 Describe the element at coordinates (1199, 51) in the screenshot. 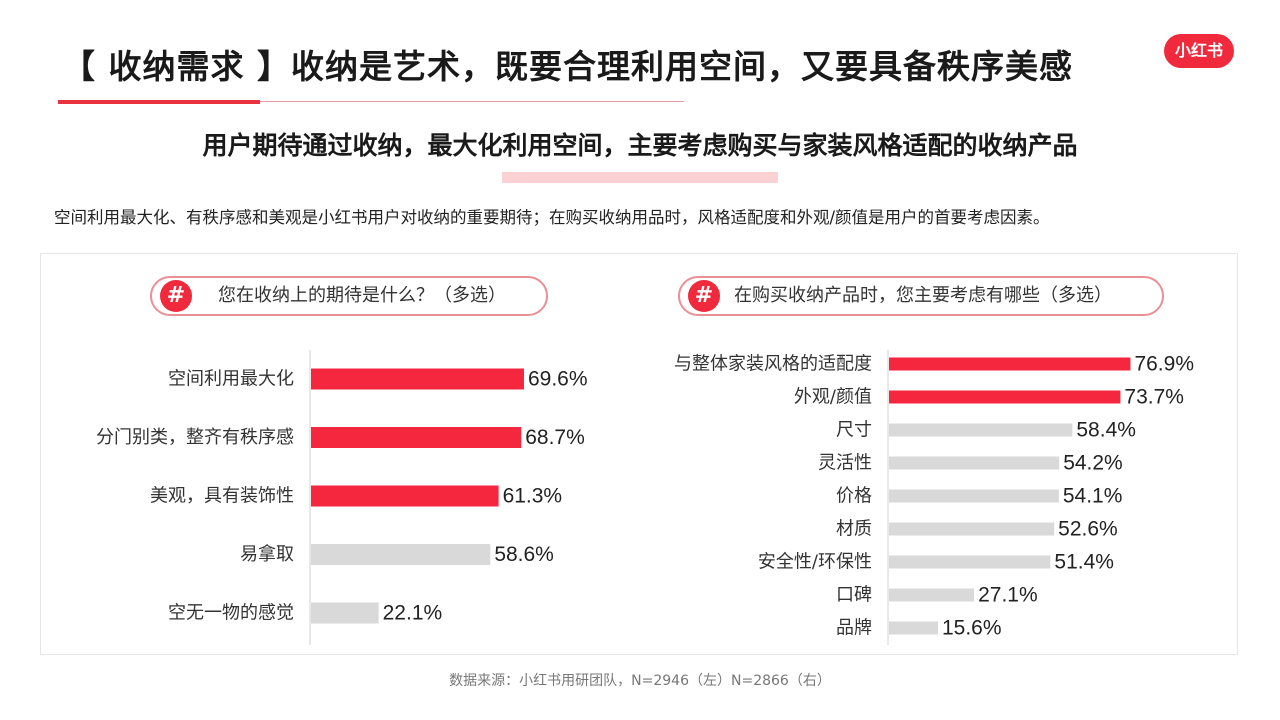

I see `brand-logo: 小红书` at that location.